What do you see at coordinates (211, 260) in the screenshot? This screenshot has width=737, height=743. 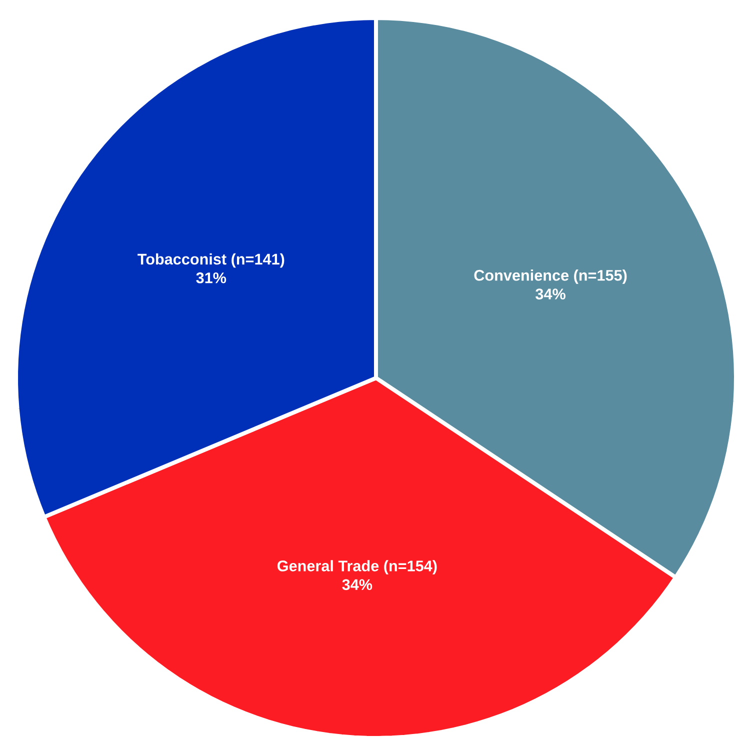 I see `slice-label: Tobacconist (n=141)` at bounding box center [211, 260].